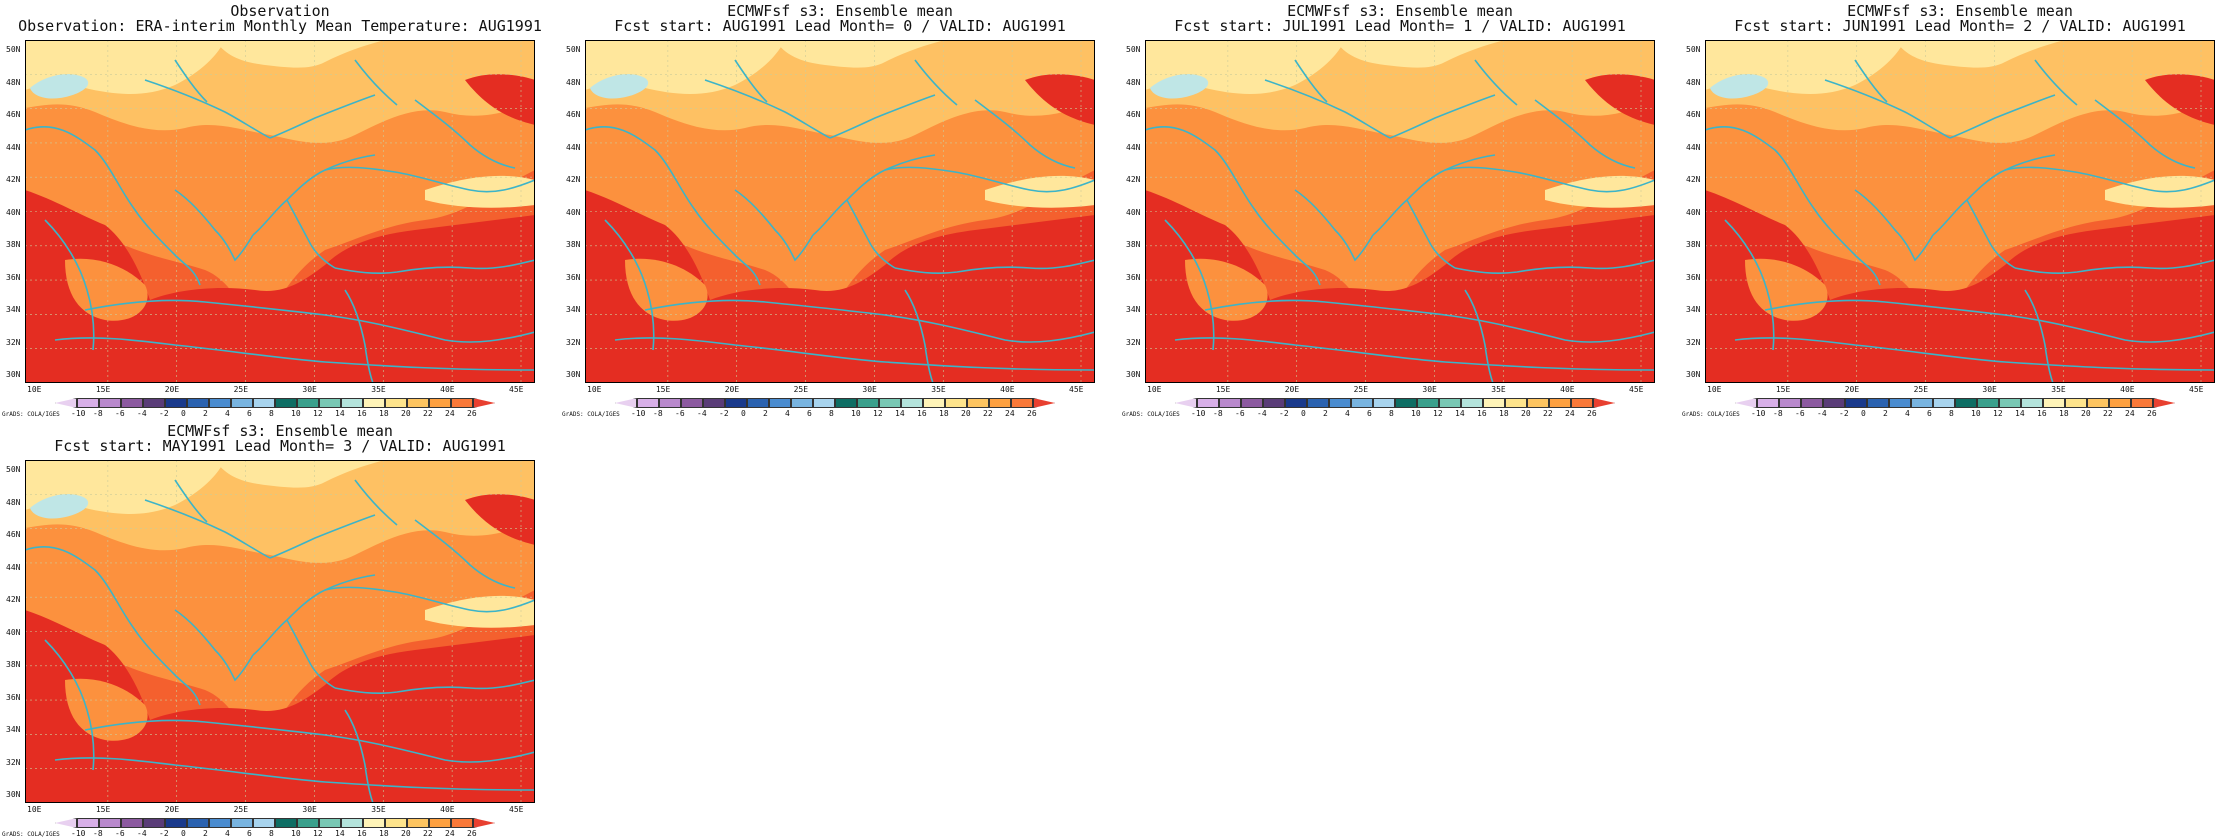 This screenshot has width=2240, height=840. I want to click on latitude-label: 44N, so click(573, 147).